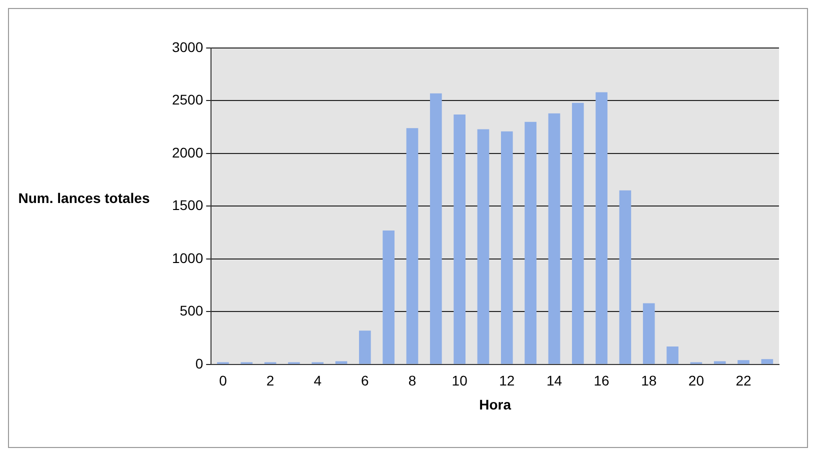 This screenshot has width=816, height=456. Describe the element at coordinates (188, 152) in the screenshot. I see `y-tick-label: 2000` at that location.